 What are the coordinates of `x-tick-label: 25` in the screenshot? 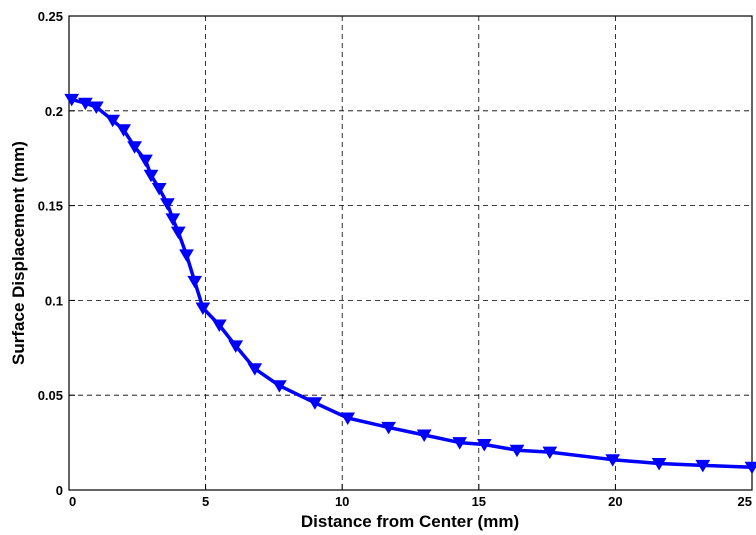 It's located at (745, 501).